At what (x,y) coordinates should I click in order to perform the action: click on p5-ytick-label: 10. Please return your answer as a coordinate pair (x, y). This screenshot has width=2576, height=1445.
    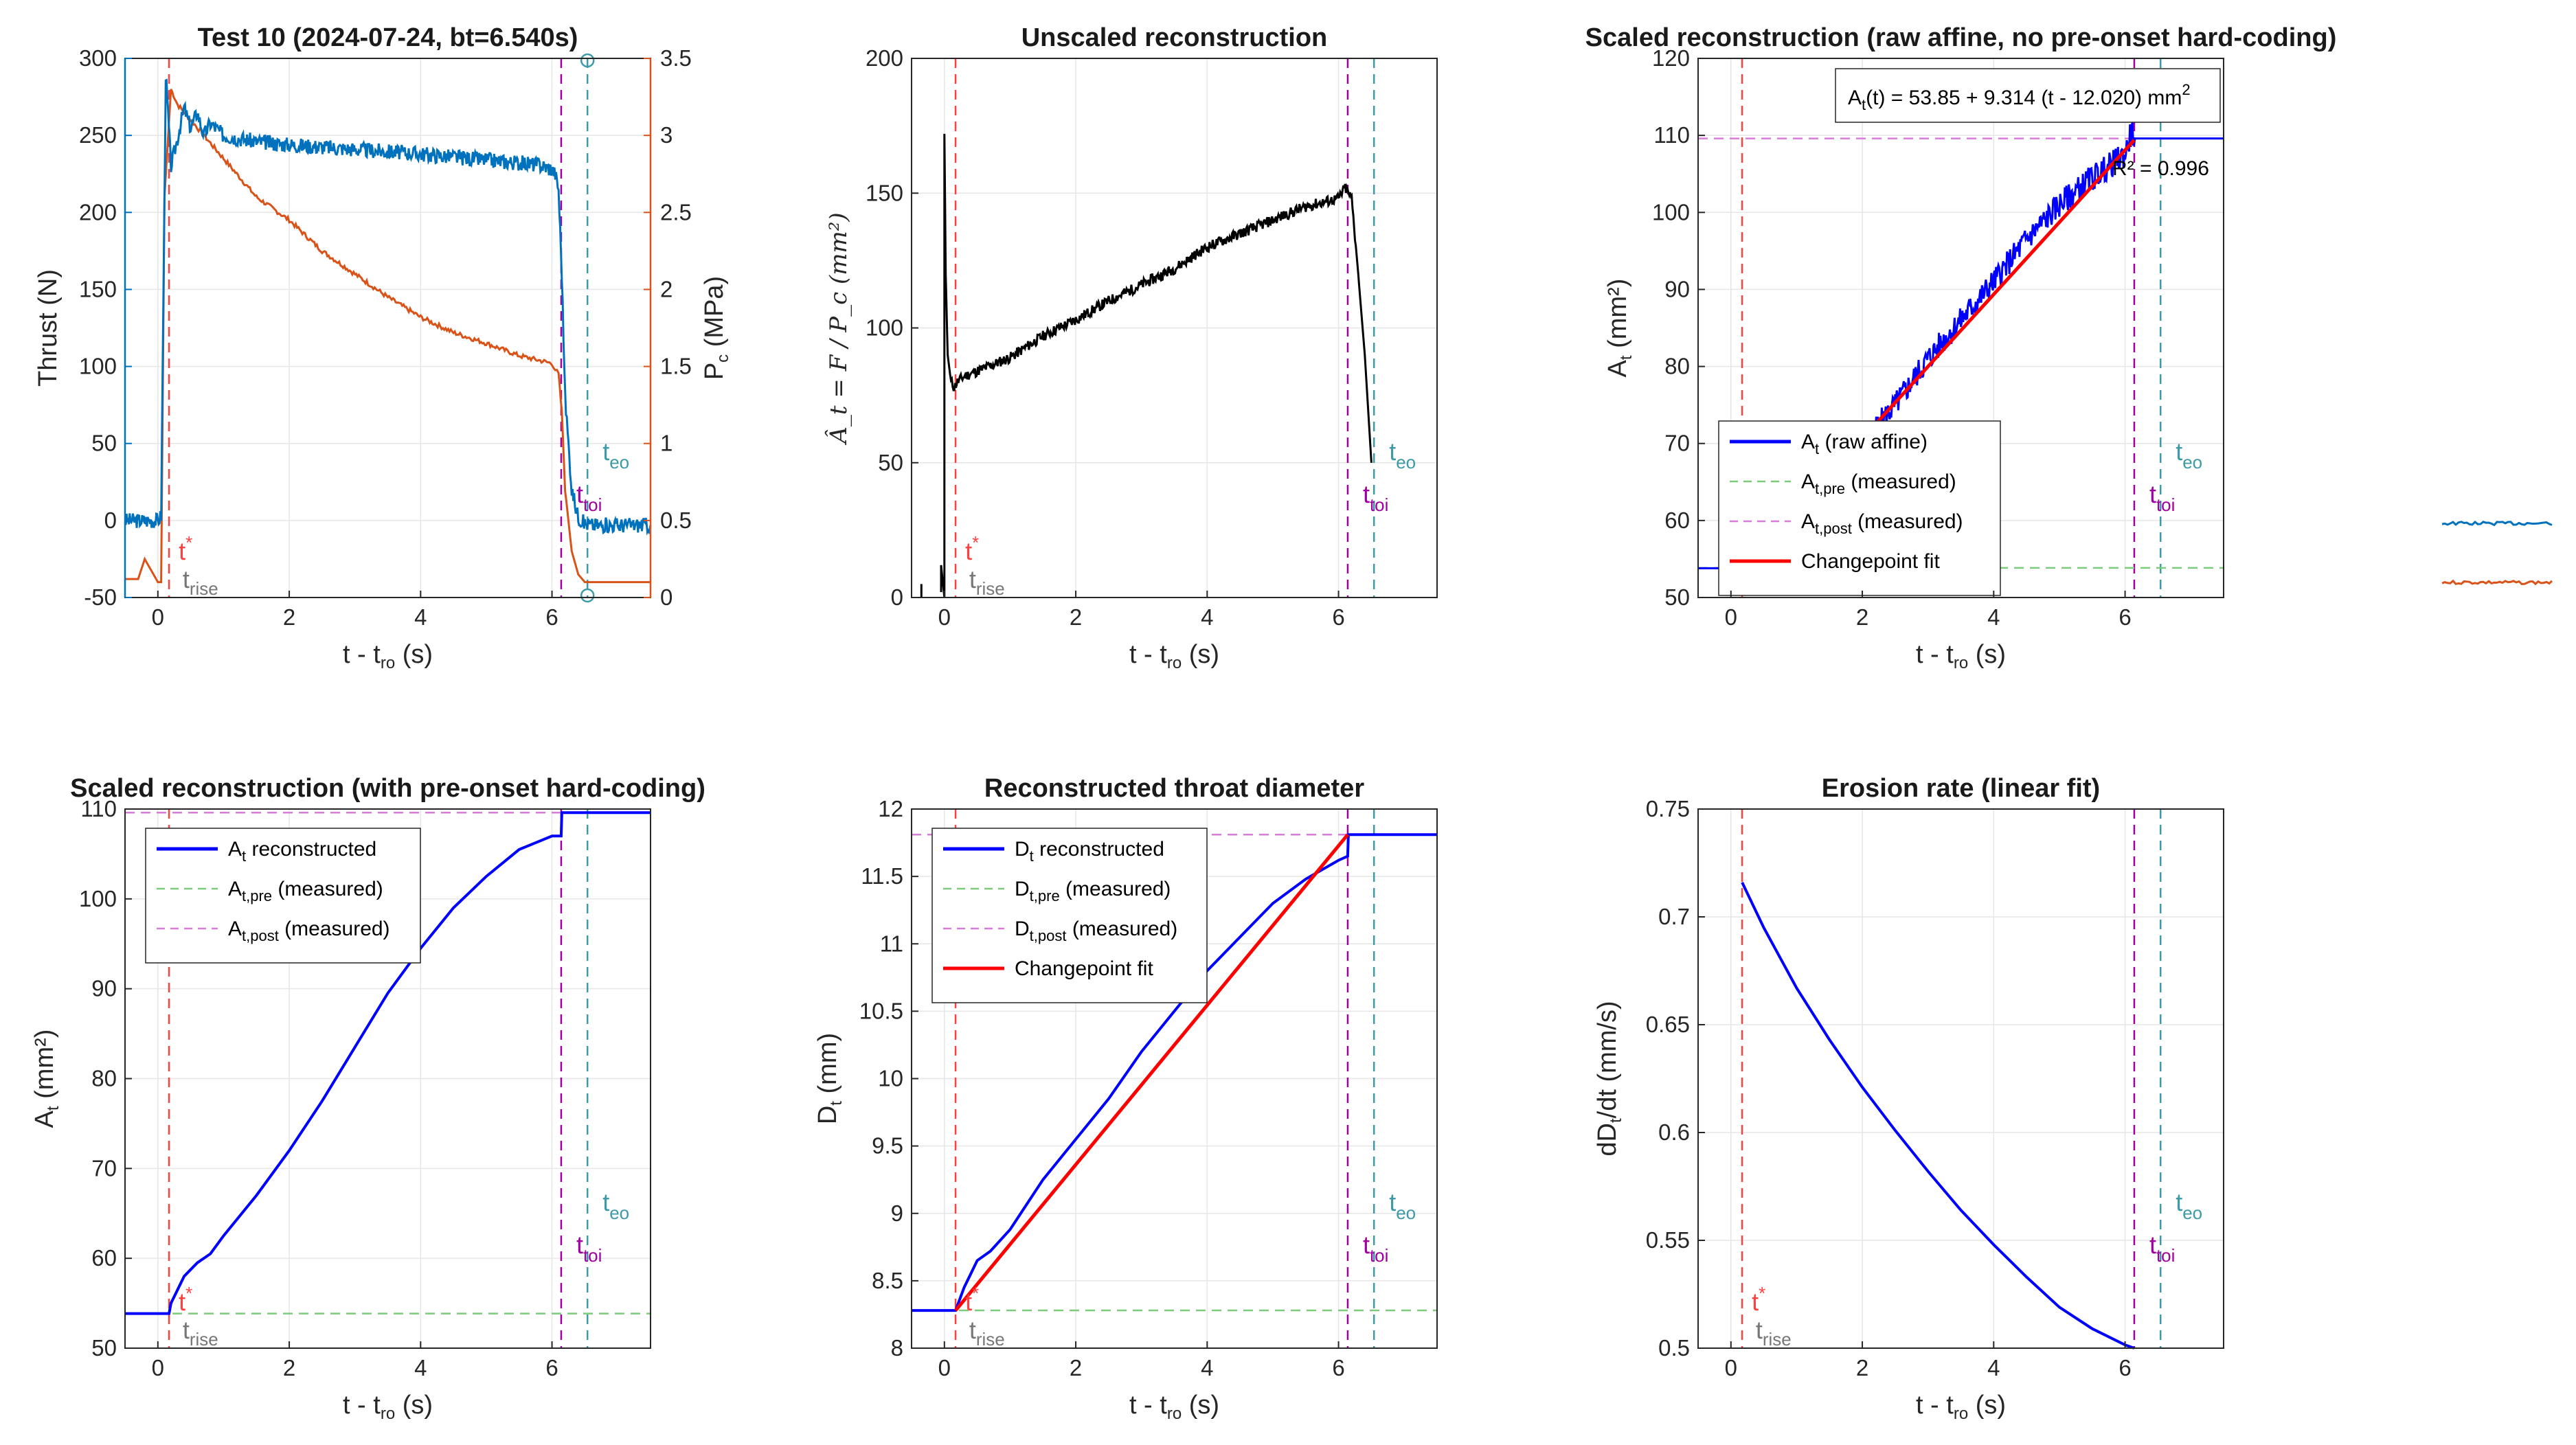
    Looking at the image, I should click on (890, 1078).